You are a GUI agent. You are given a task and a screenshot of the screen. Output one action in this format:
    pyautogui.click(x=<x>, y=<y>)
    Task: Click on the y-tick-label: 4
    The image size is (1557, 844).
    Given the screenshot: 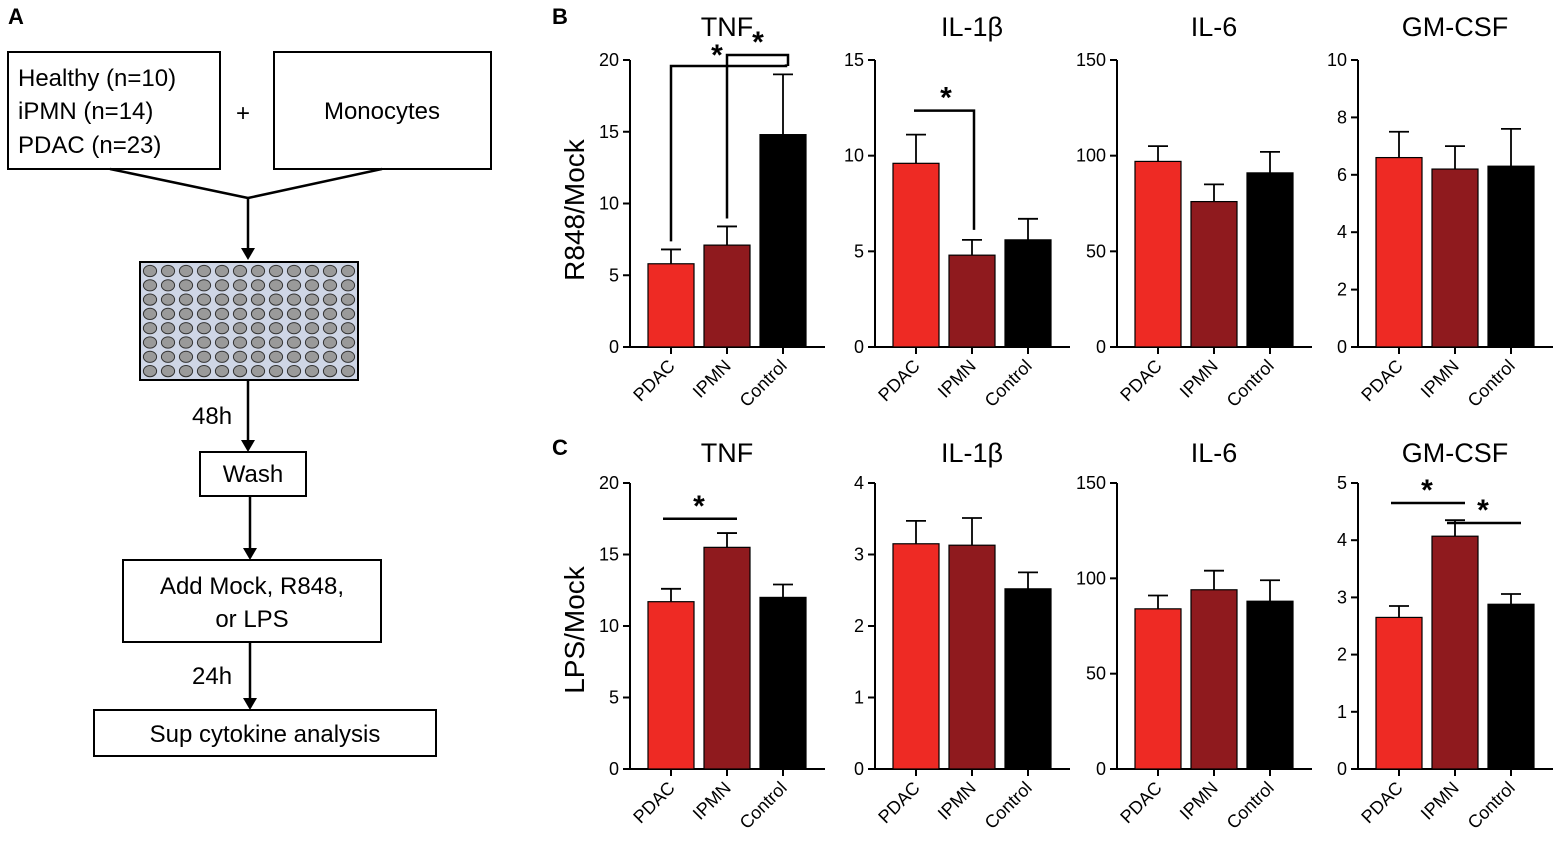 What is the action you would take?
    pyautogui.click(x=1342, y=540)
    